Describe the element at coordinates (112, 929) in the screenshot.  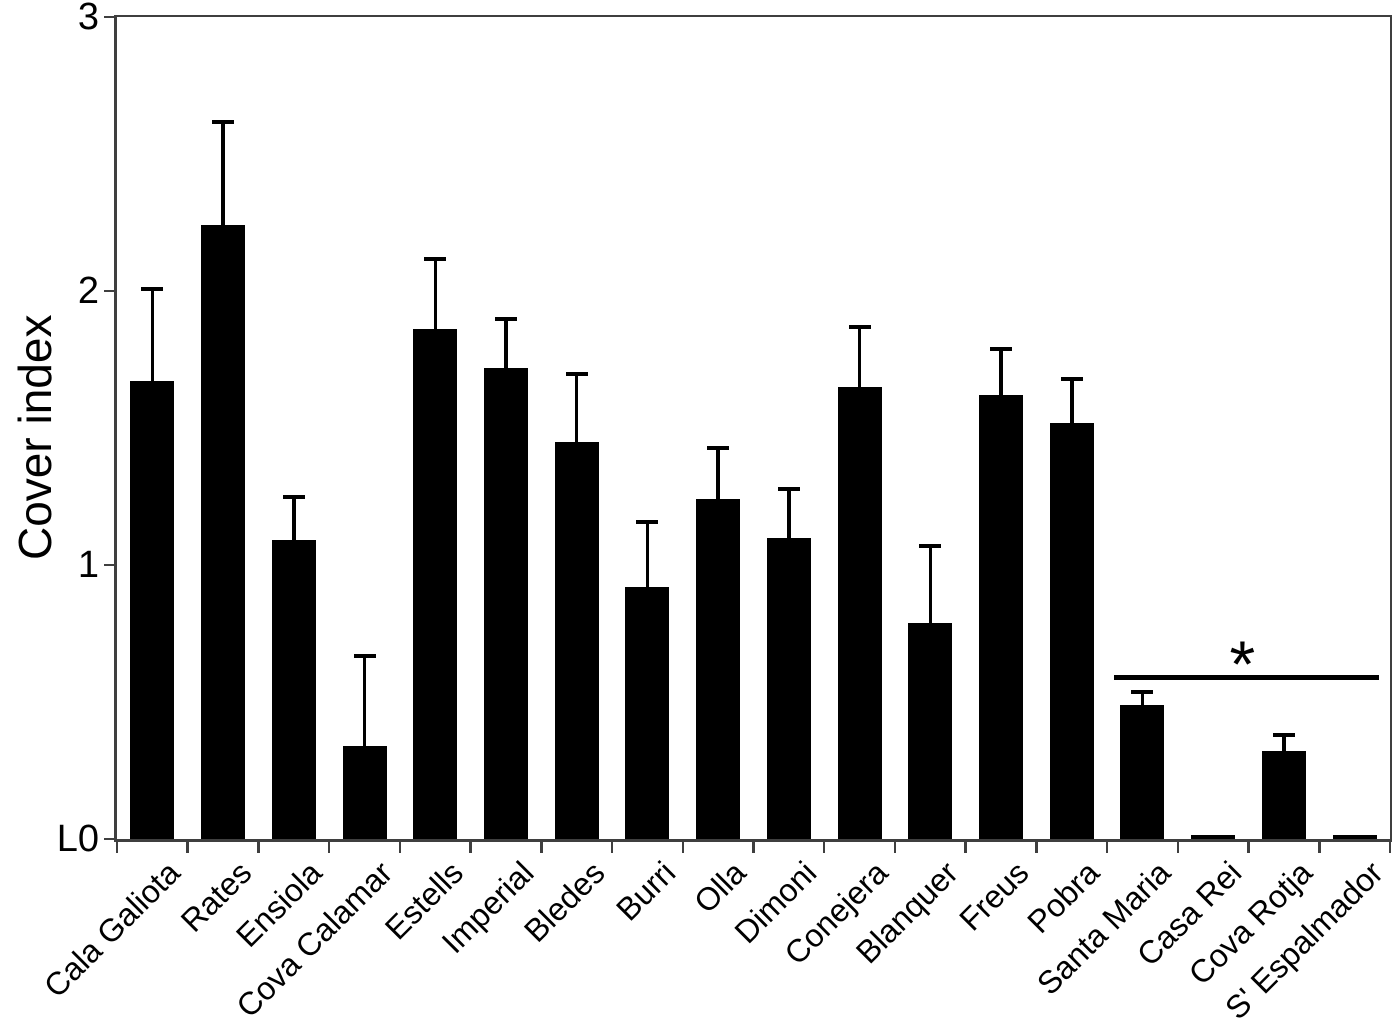
I see `x-tick-label-cala-galiota: Cala Galiota` at that location.